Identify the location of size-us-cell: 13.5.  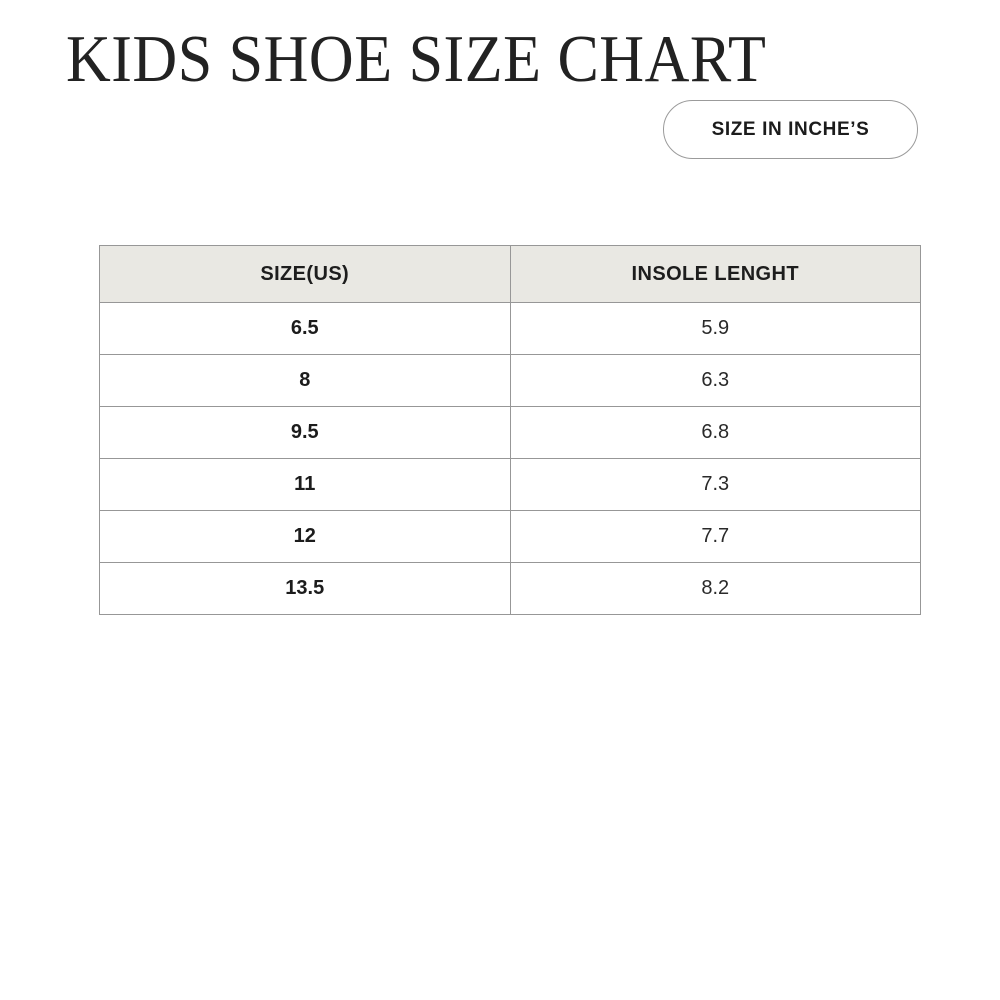
(305, 588).